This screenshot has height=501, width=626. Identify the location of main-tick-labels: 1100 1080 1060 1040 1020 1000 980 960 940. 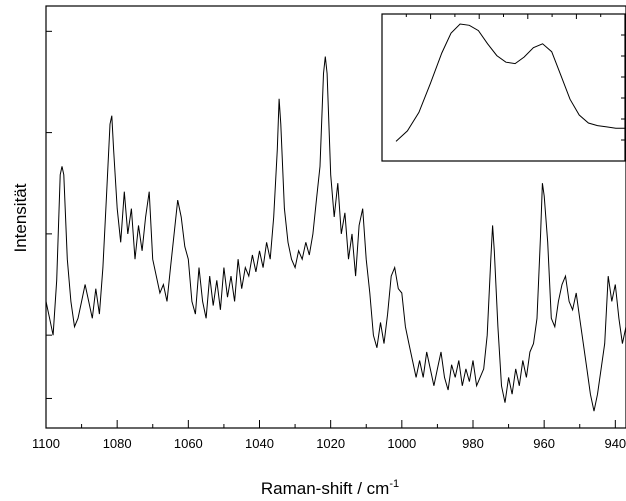
(329, 443).